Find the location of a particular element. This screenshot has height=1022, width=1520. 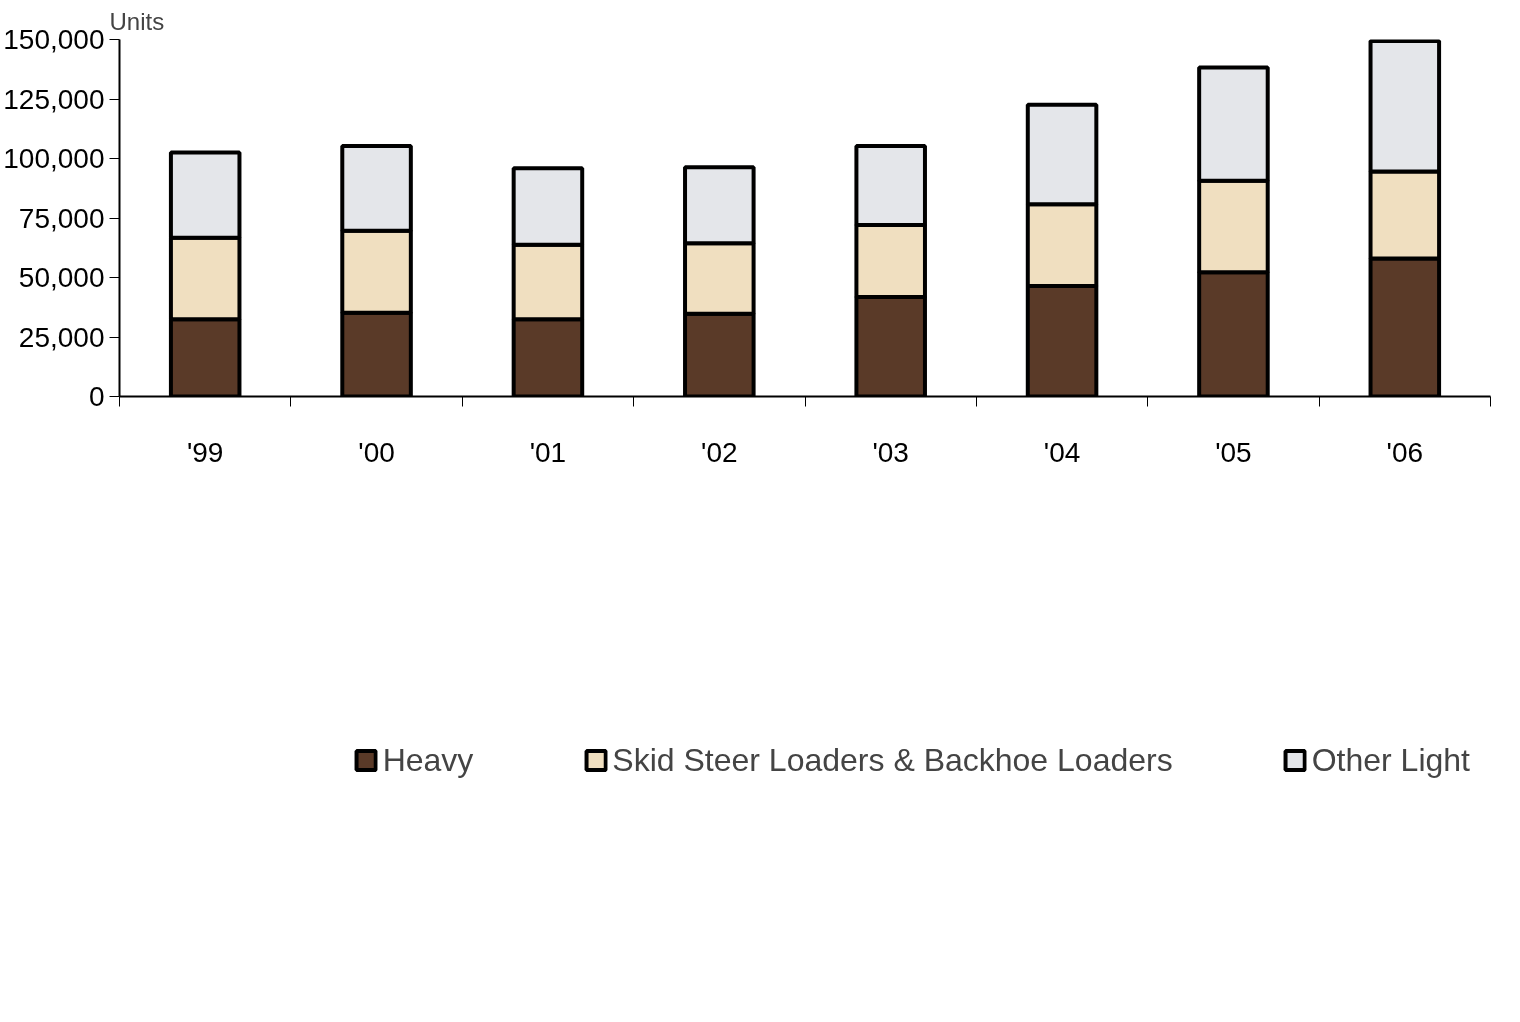

x-tick-label: '05 is located at coordinates (1233, 452).